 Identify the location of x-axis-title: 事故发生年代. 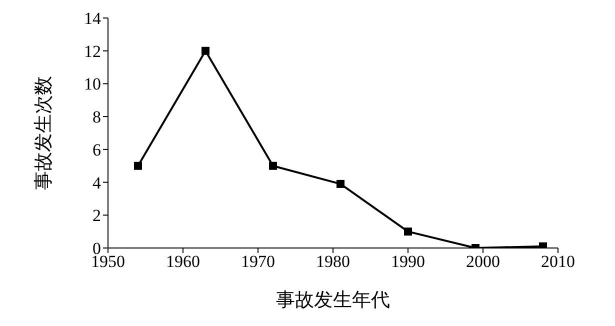
(333, 300).